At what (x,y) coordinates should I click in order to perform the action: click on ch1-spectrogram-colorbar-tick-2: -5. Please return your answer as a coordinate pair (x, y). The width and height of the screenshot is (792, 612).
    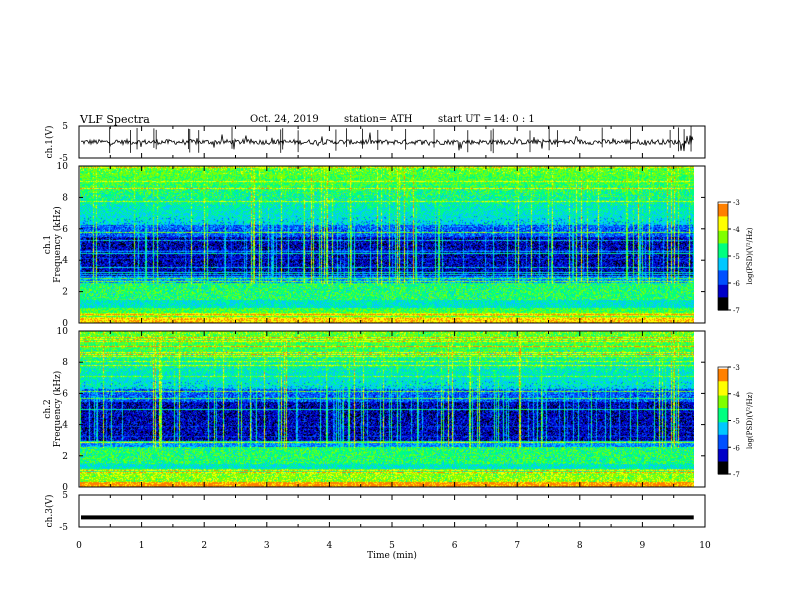
    Looking at the image, I should click on (736, 257).